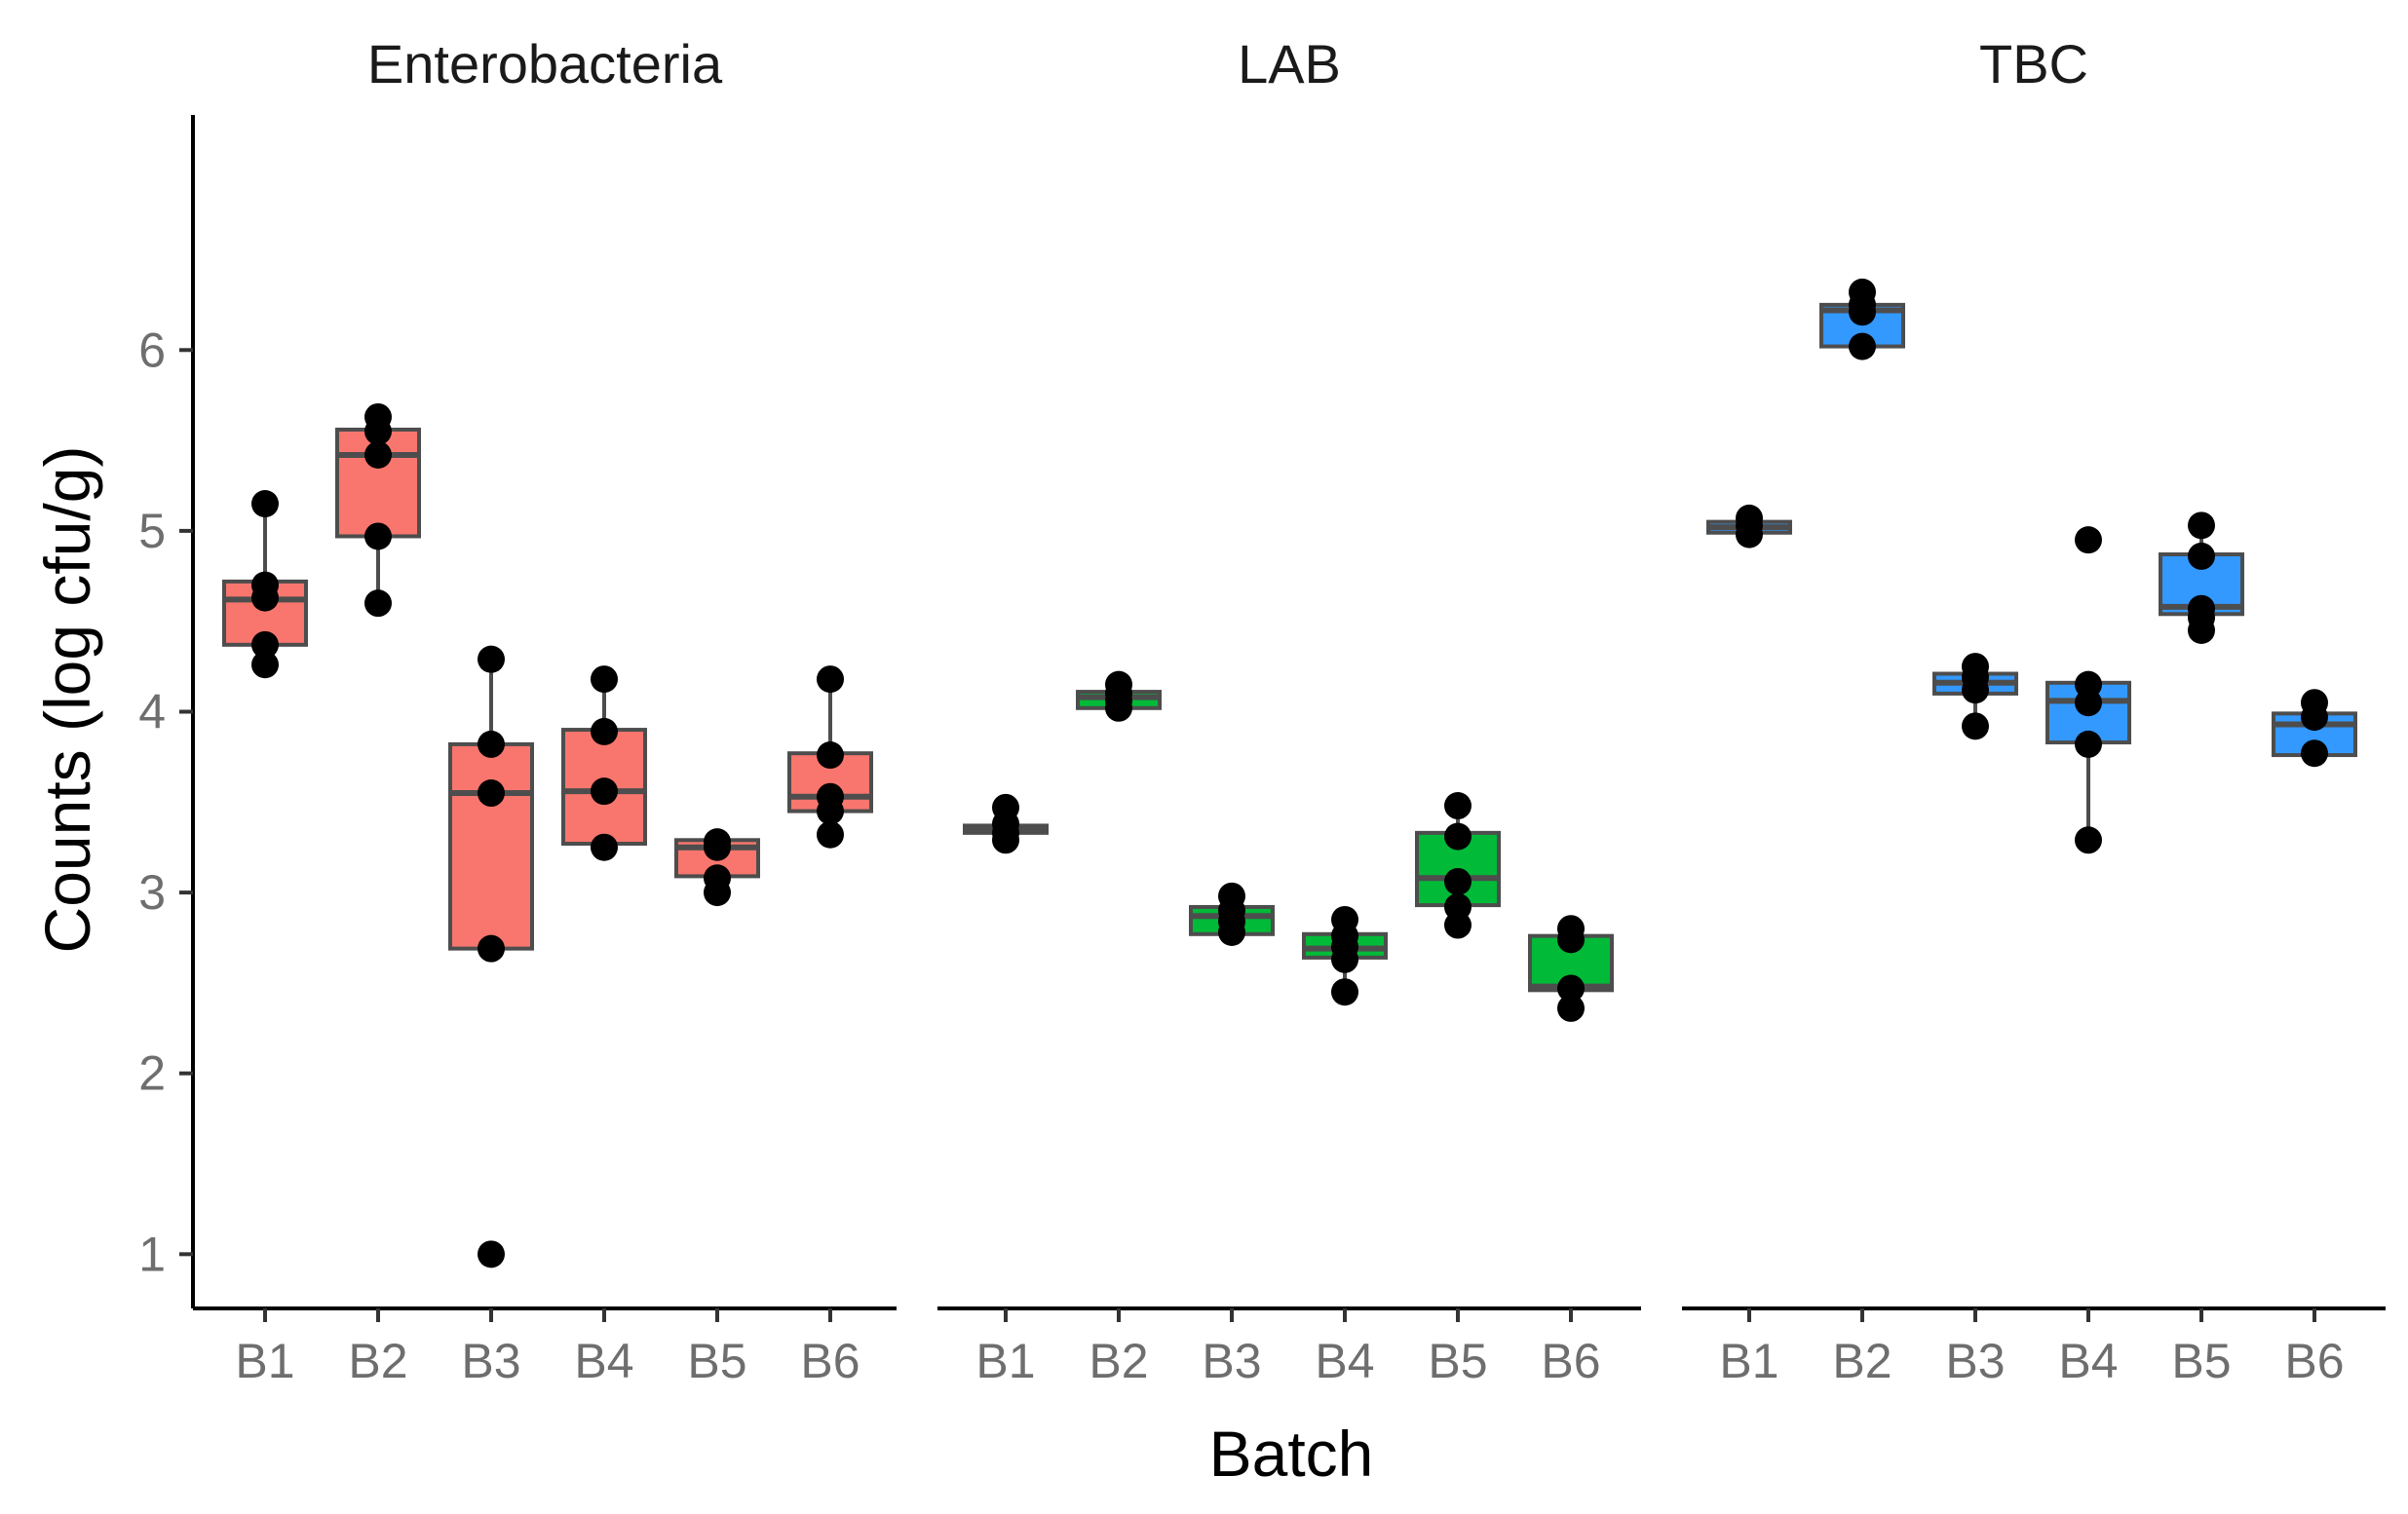  Describe the element at coordinates (2033, 64) in the screenshot. I see `facet-title: TBC` at that location.